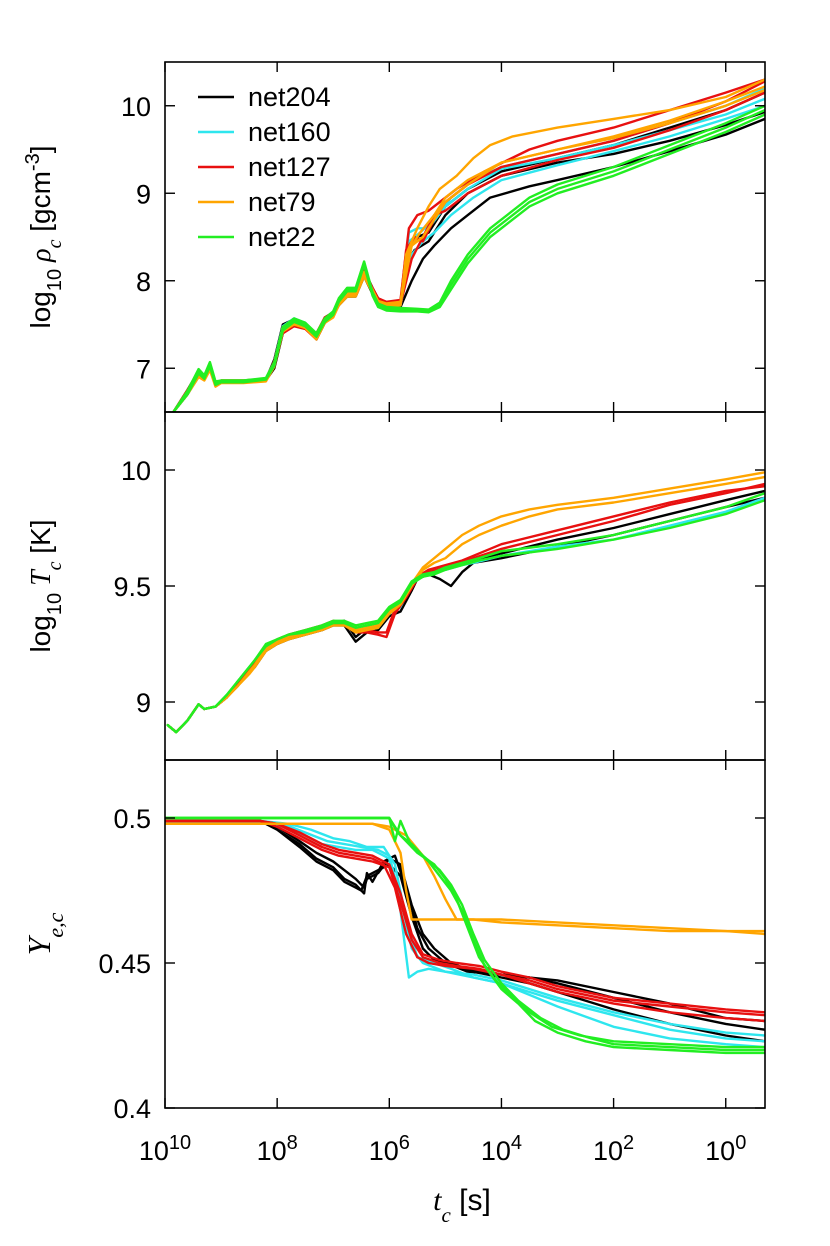  Describe the element at coordinates (40, 205) in the screenshot. I see `y-label-part: [gcm` at that location.